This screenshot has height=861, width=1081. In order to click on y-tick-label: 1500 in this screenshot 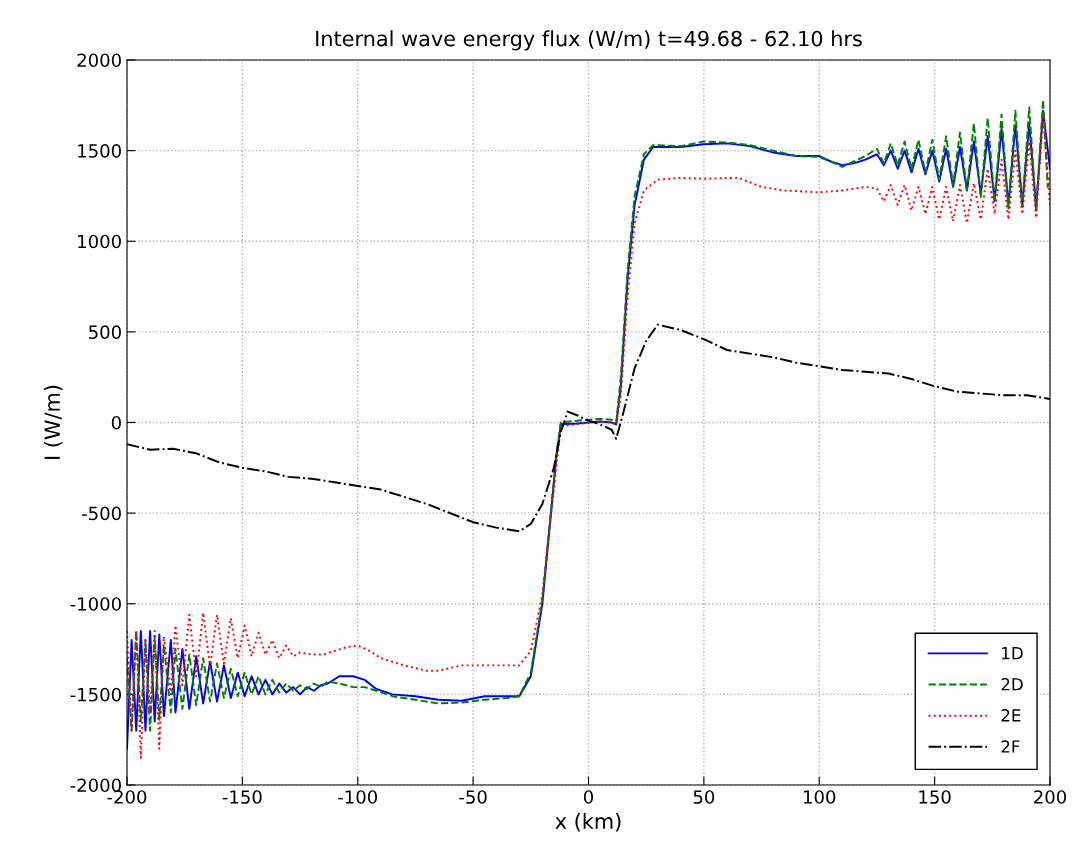, I will do `click(99, 151)`.